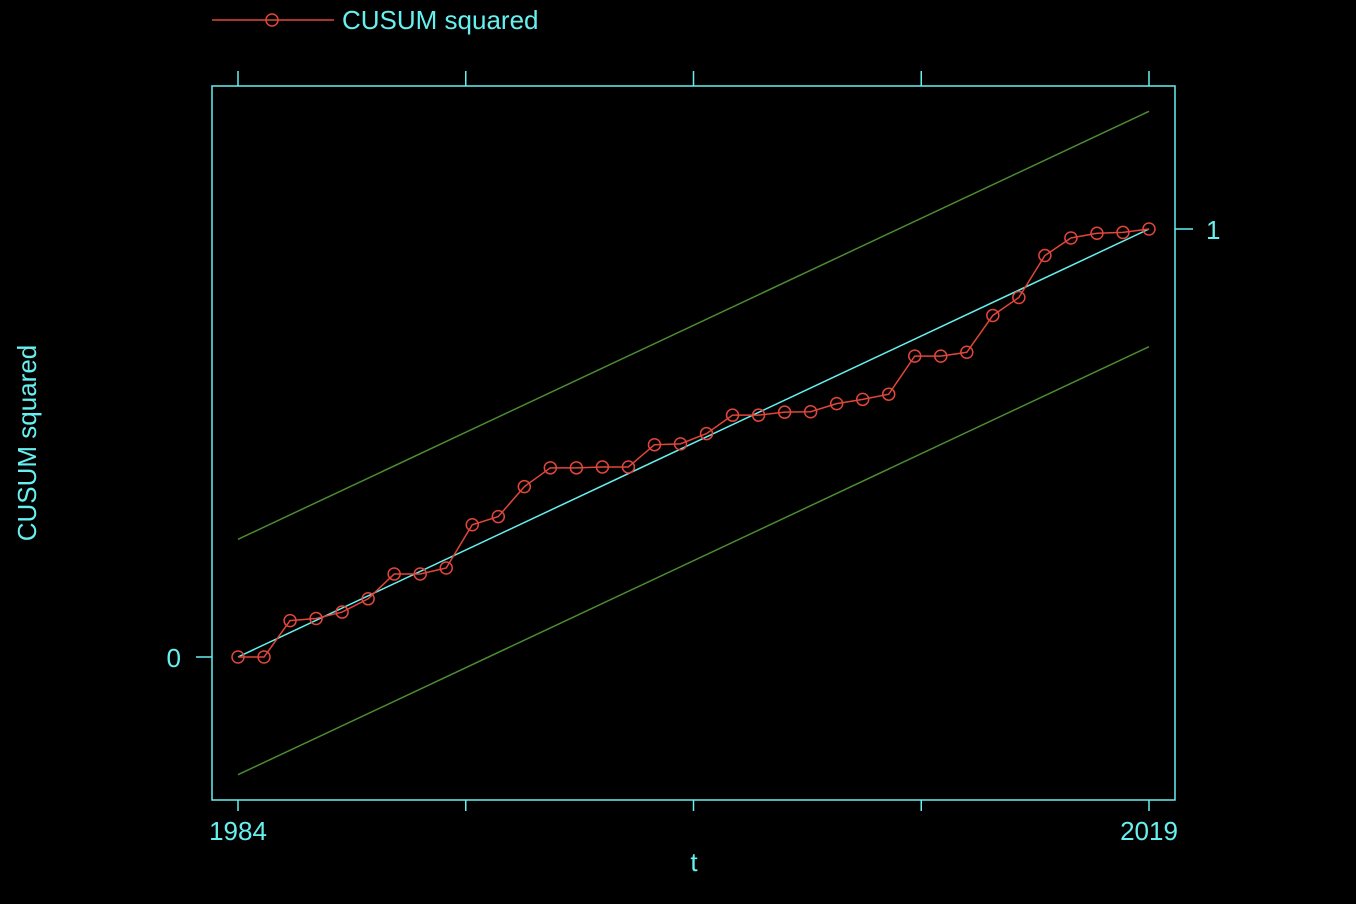 This screenshot has height=904, width=1356. What do you see at coordinates (174, 658) in the screenshot?
I see `y-tick-label: 0` at bounding box center [174, 658].